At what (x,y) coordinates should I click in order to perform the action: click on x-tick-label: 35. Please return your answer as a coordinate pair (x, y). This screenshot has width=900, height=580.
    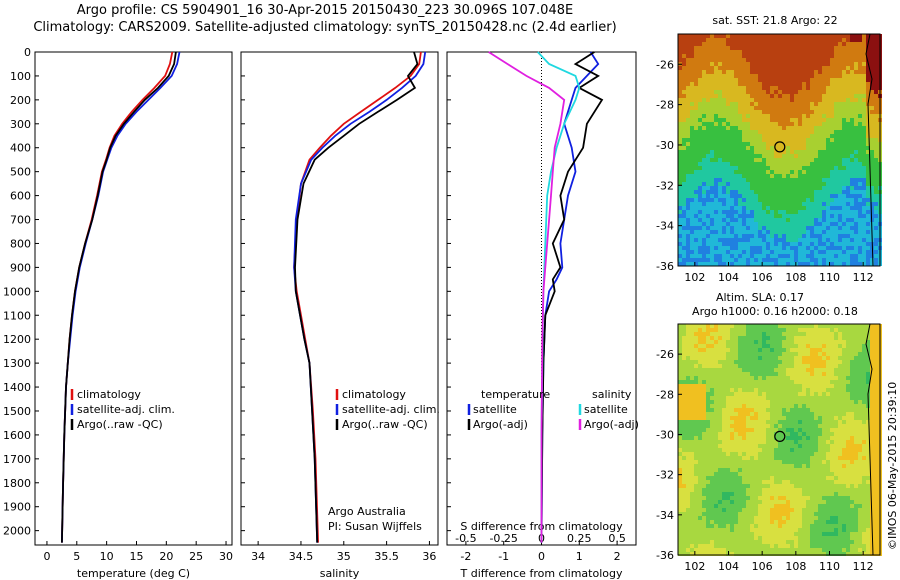
    Looking at the image, I should click on (344, 556).